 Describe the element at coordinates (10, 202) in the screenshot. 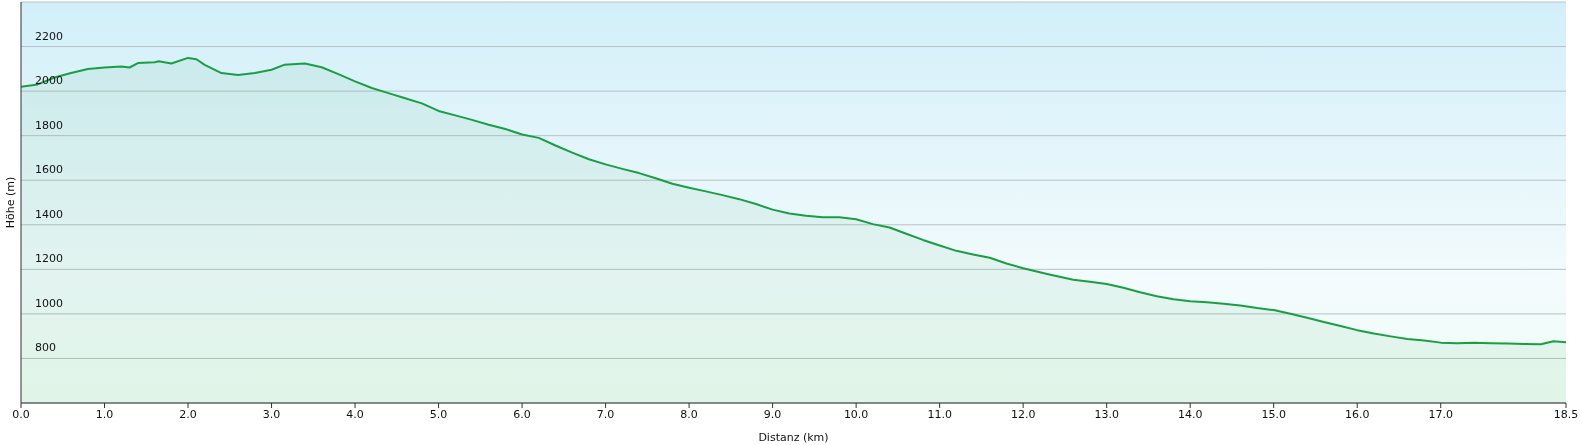

I see `y-axis-title: Höhe (m)` at that location.